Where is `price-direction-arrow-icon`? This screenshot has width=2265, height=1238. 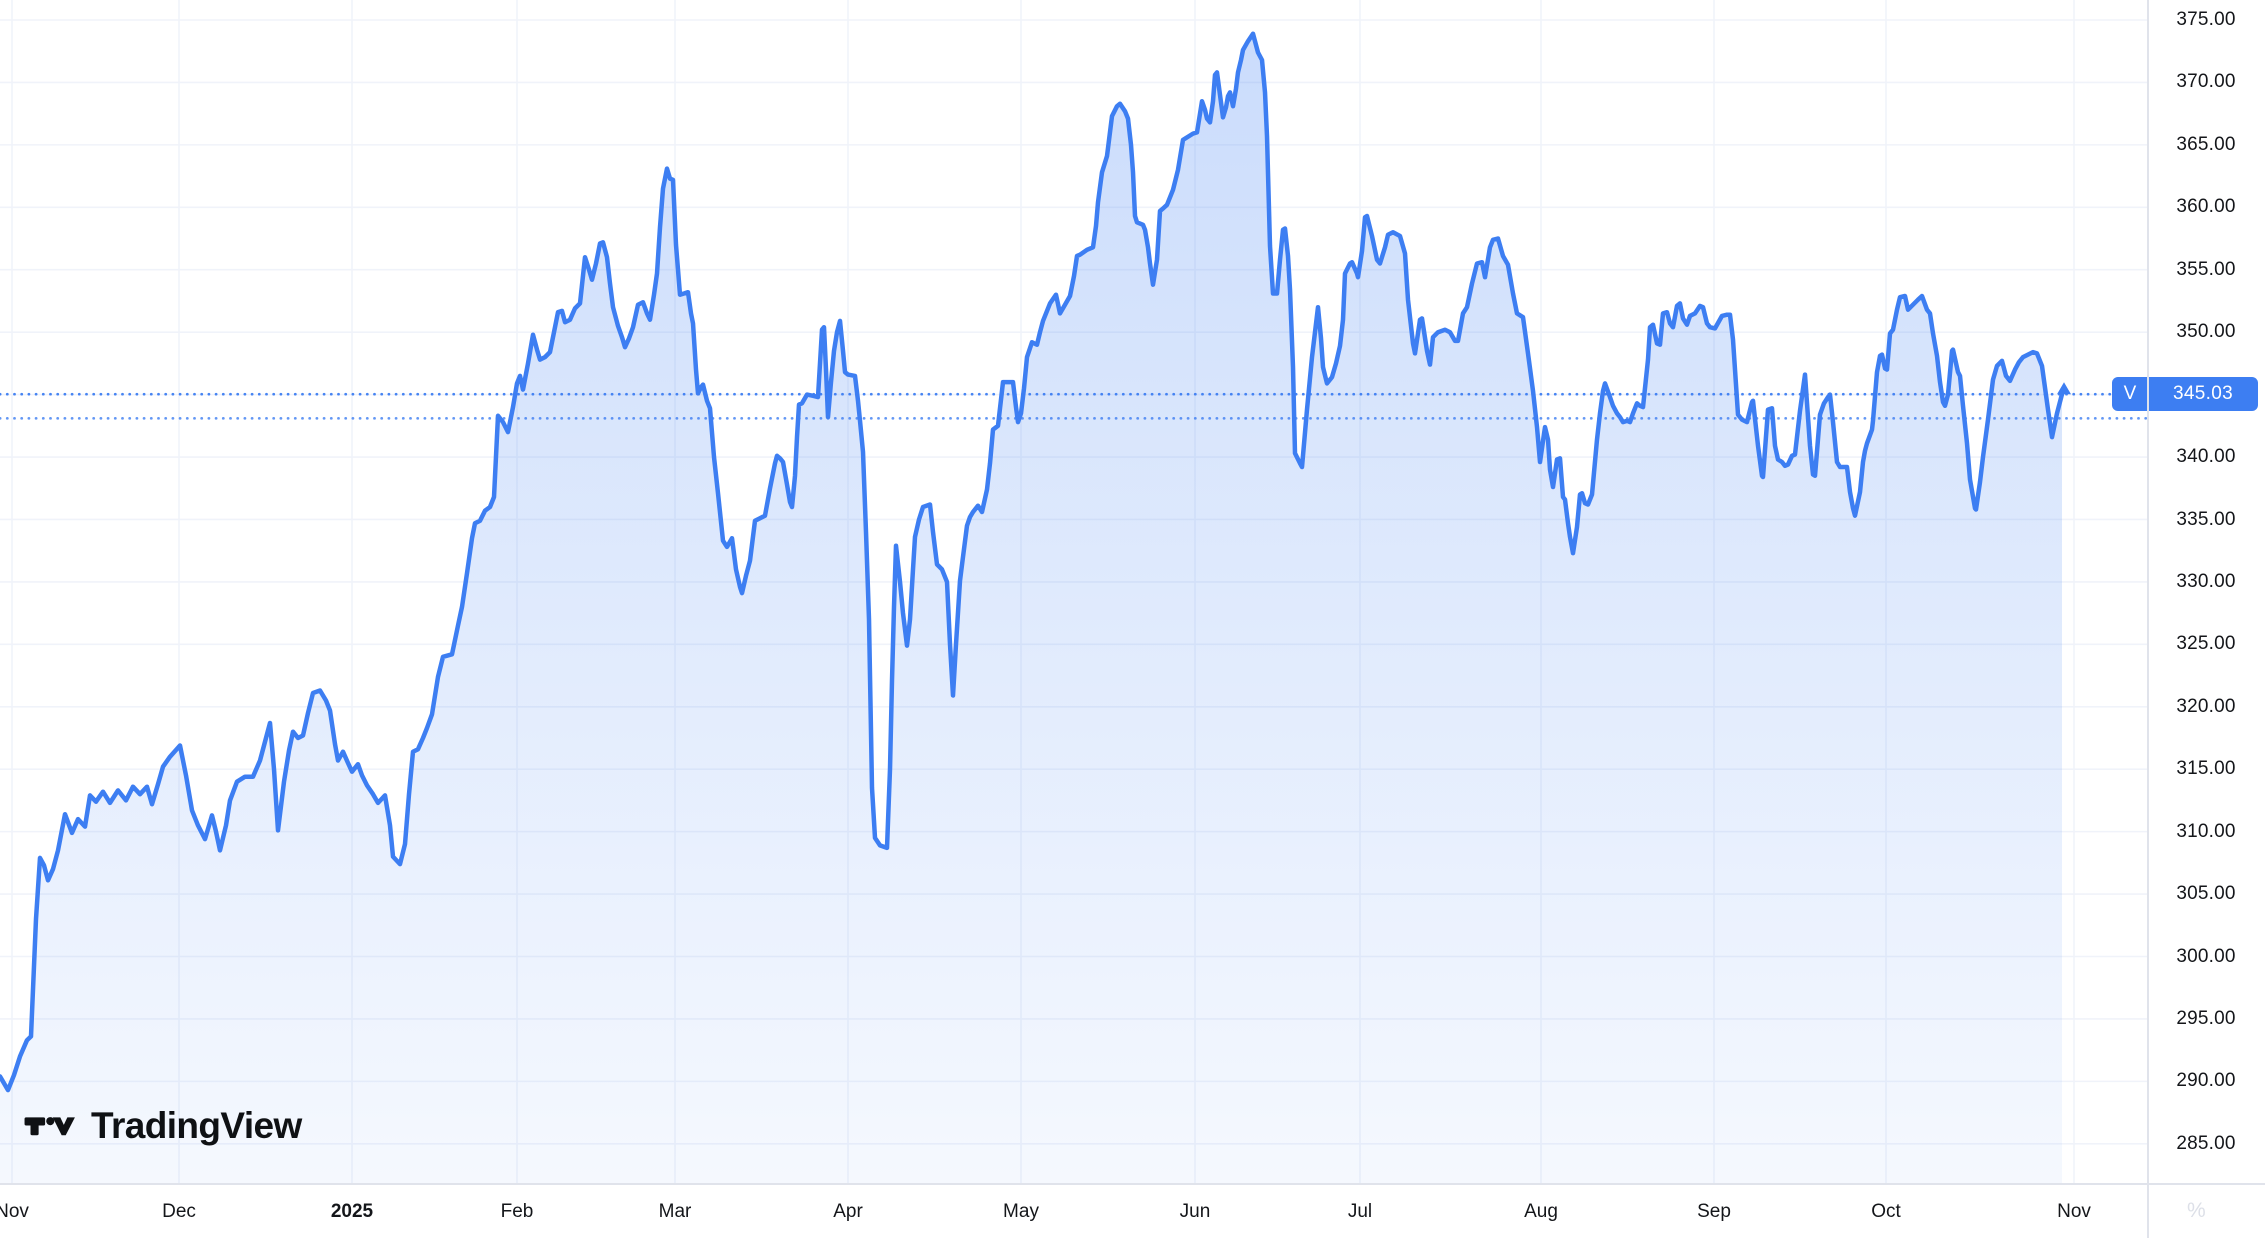
price-direction-arrow-icon is located at coordinates (2064, 388).